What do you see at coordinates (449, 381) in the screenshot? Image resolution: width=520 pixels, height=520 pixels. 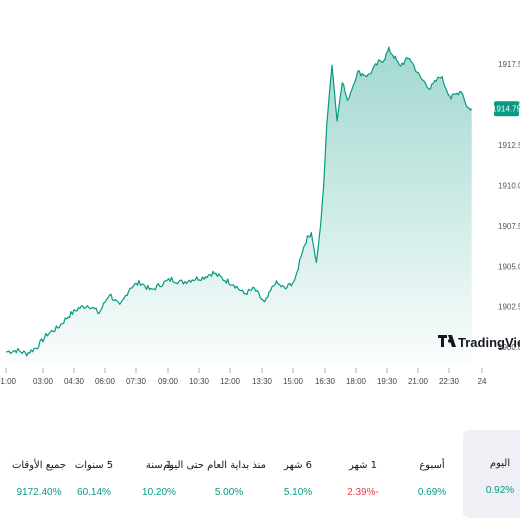 I see `x-tick-label: 22:30` at bounding box center [449, 381].